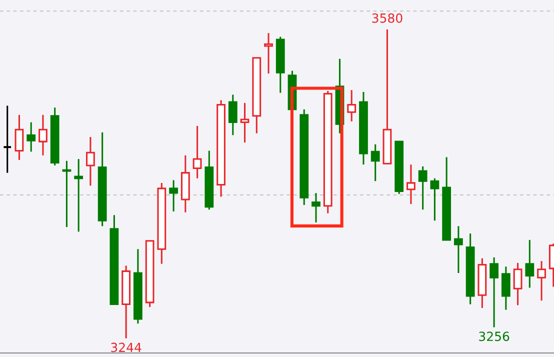  What do you see at coordinates (494, 337) in the screenshot?
I see `annotation: 3256` at bounding box center [494, 337].